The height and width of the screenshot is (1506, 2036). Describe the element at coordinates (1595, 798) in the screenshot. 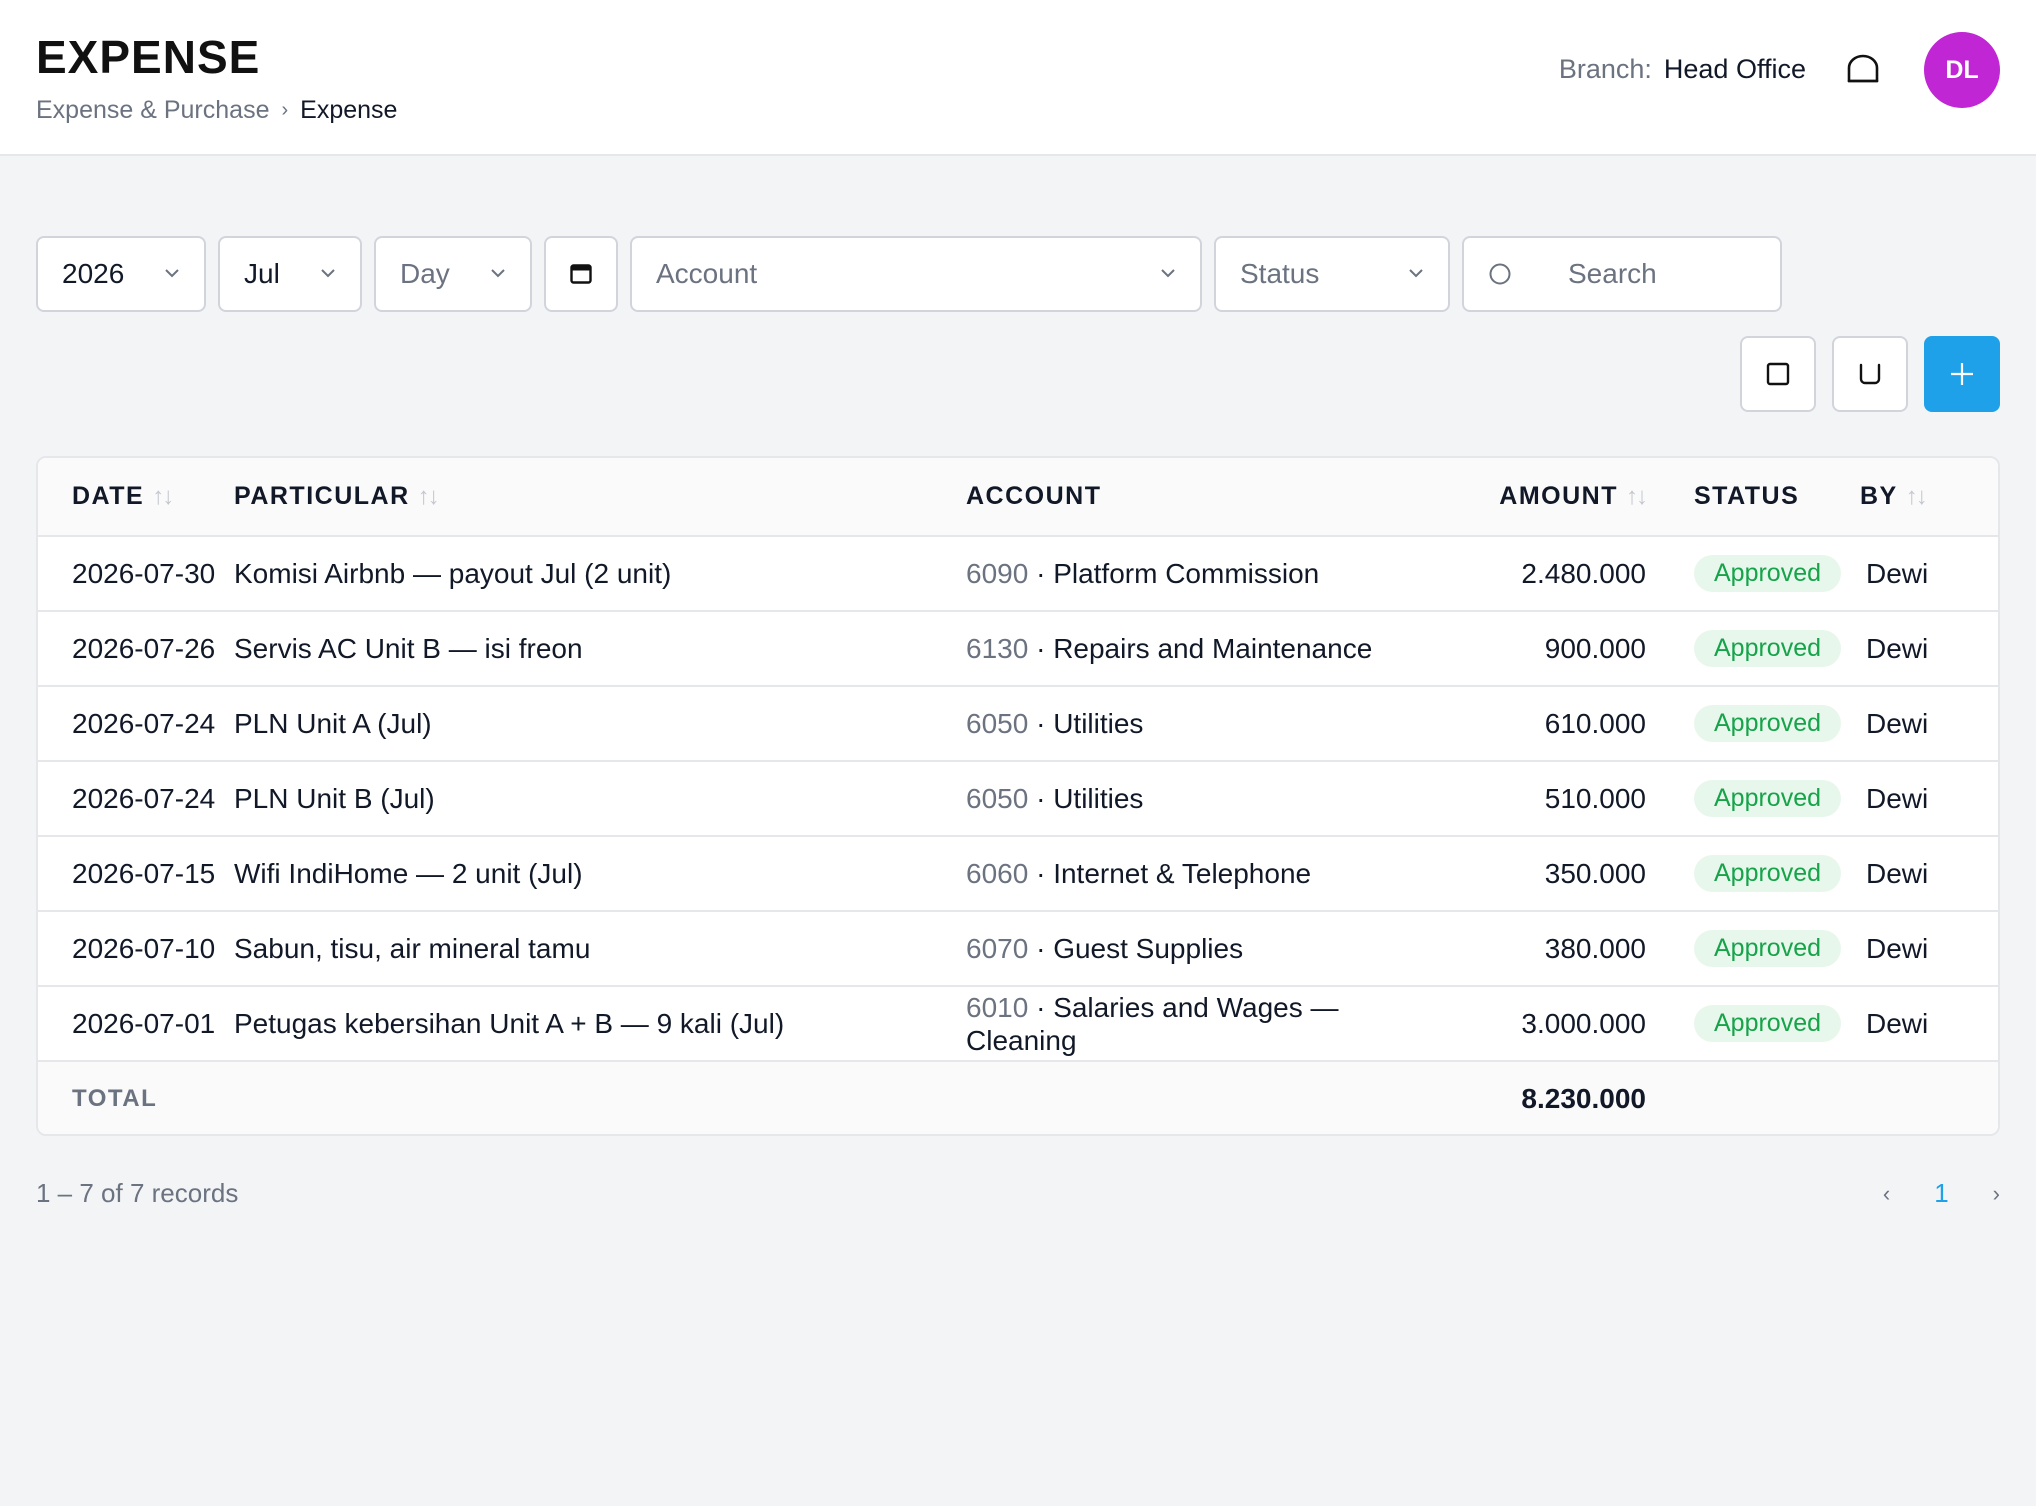

I see `cell-amount: 510.000` at that location.